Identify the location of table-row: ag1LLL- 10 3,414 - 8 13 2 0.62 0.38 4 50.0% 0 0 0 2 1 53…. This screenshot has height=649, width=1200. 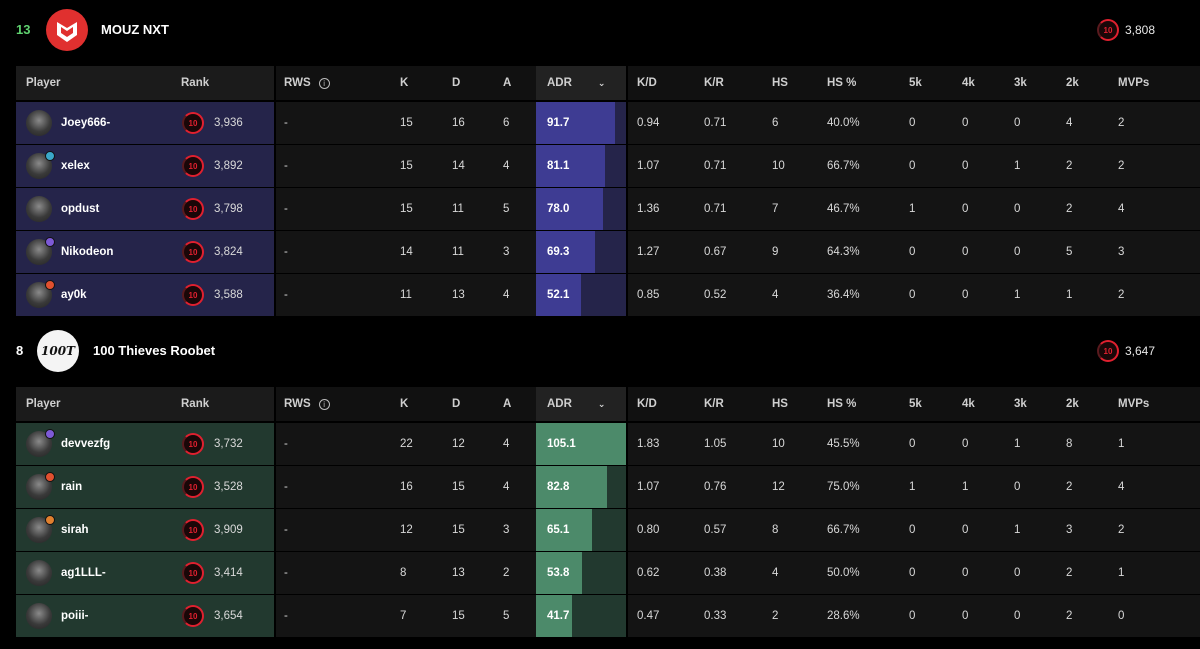
(608, 573).